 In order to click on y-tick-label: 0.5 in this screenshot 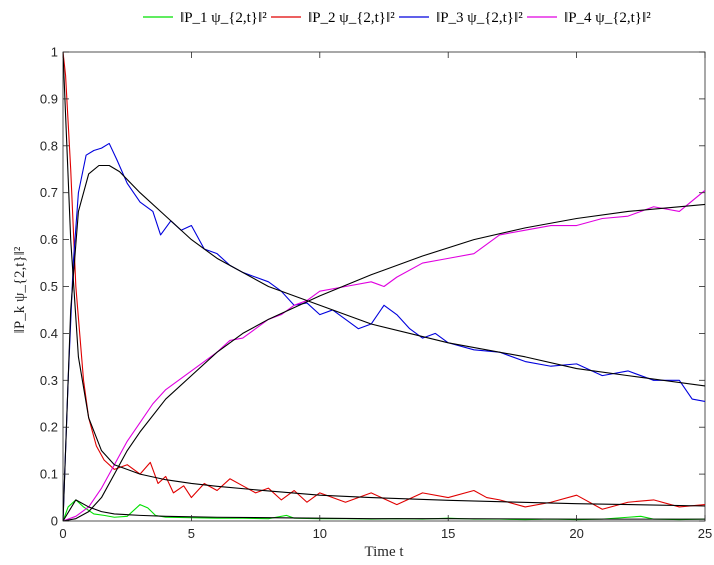, I will do `click(49, 286)`.